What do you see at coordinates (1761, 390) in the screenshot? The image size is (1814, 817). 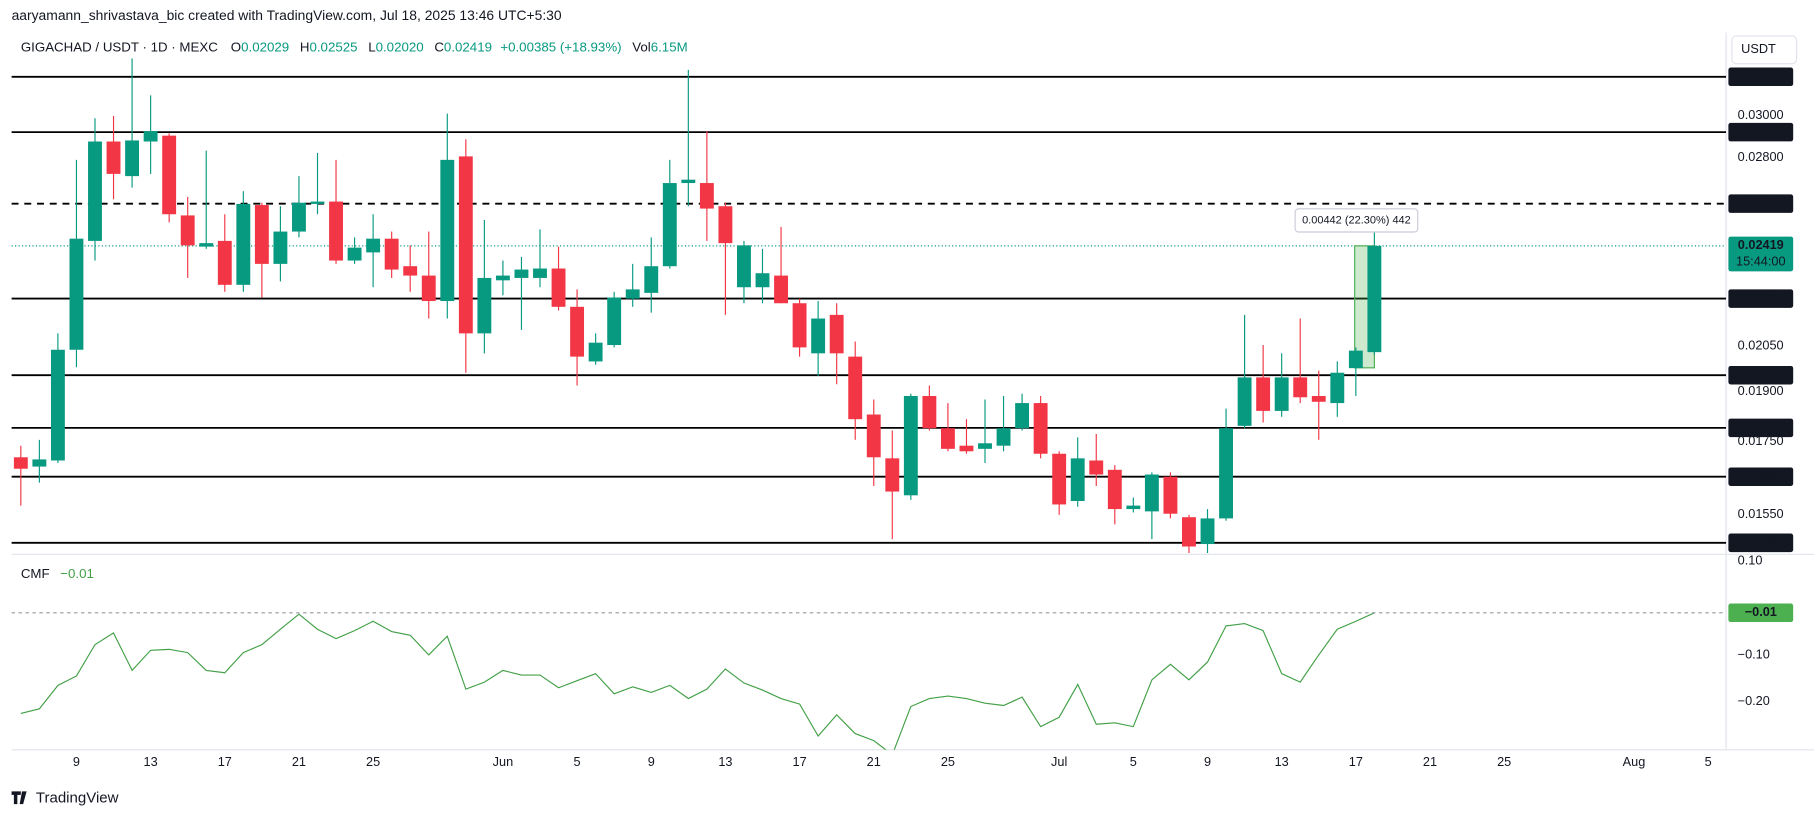 I see `y-tick-label: 0.01900` at bounding box center [1761, 390].